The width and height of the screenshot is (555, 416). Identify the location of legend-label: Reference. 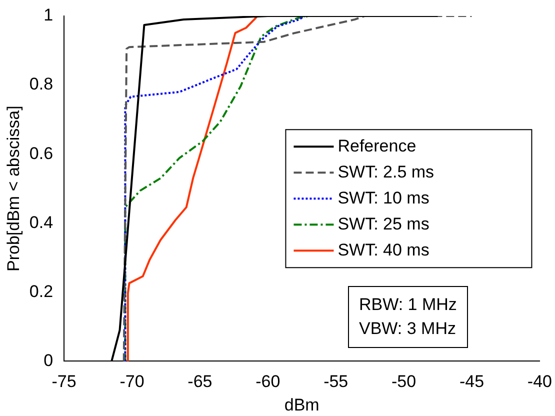
(377, 146).